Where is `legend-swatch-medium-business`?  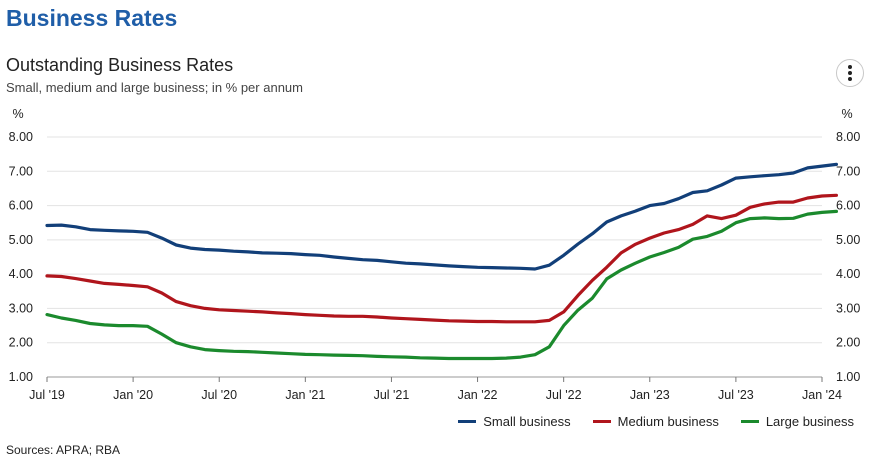
legend-swatch-medium-business is located at coordinates (601, 421).